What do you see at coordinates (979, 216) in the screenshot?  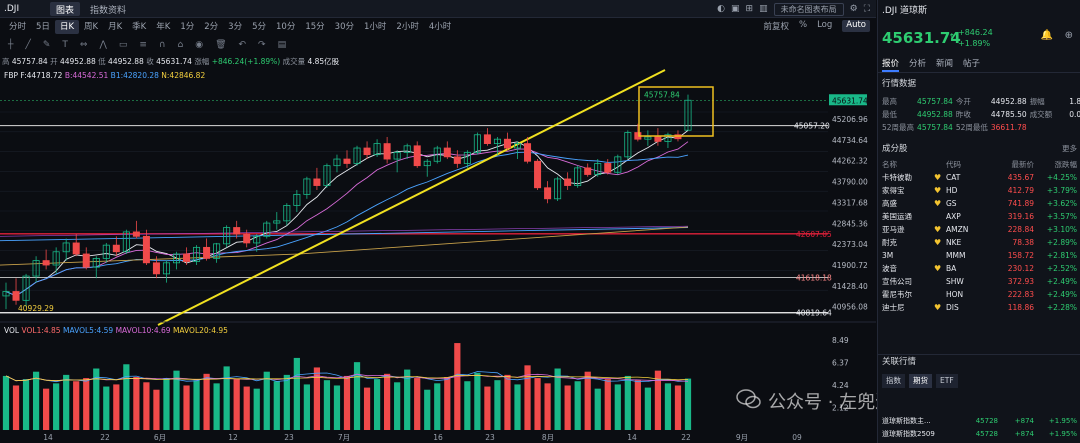 I see `table-row: 美国运通 AXP 319.16 +3.57%` at bounding box center [979, 216].